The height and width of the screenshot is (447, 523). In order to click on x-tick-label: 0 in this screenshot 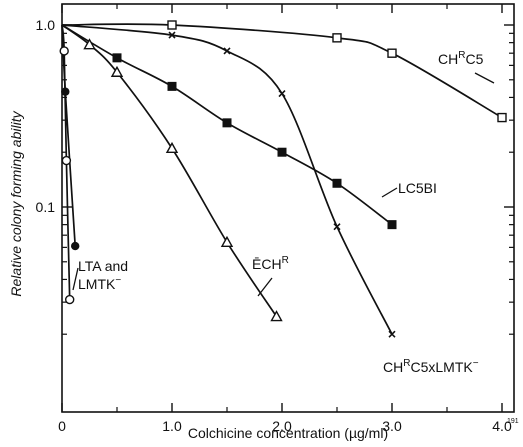, I will do `click(62, 426)`.